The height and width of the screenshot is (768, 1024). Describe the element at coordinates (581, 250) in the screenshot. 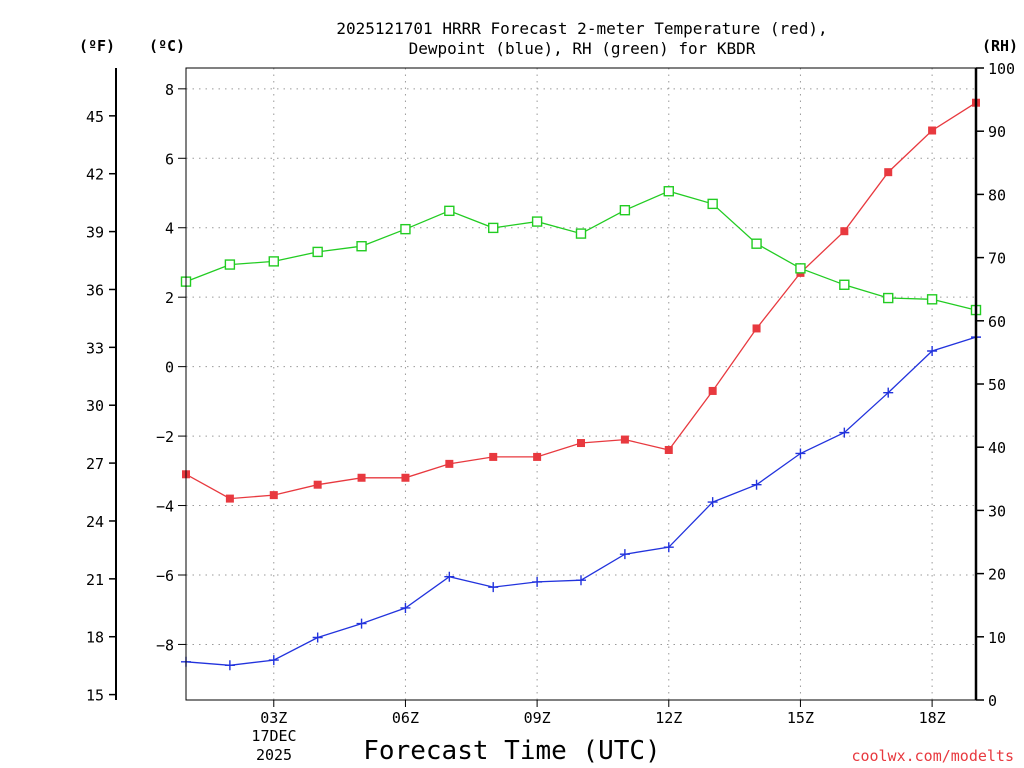

I see `rh-series-line` at that location.